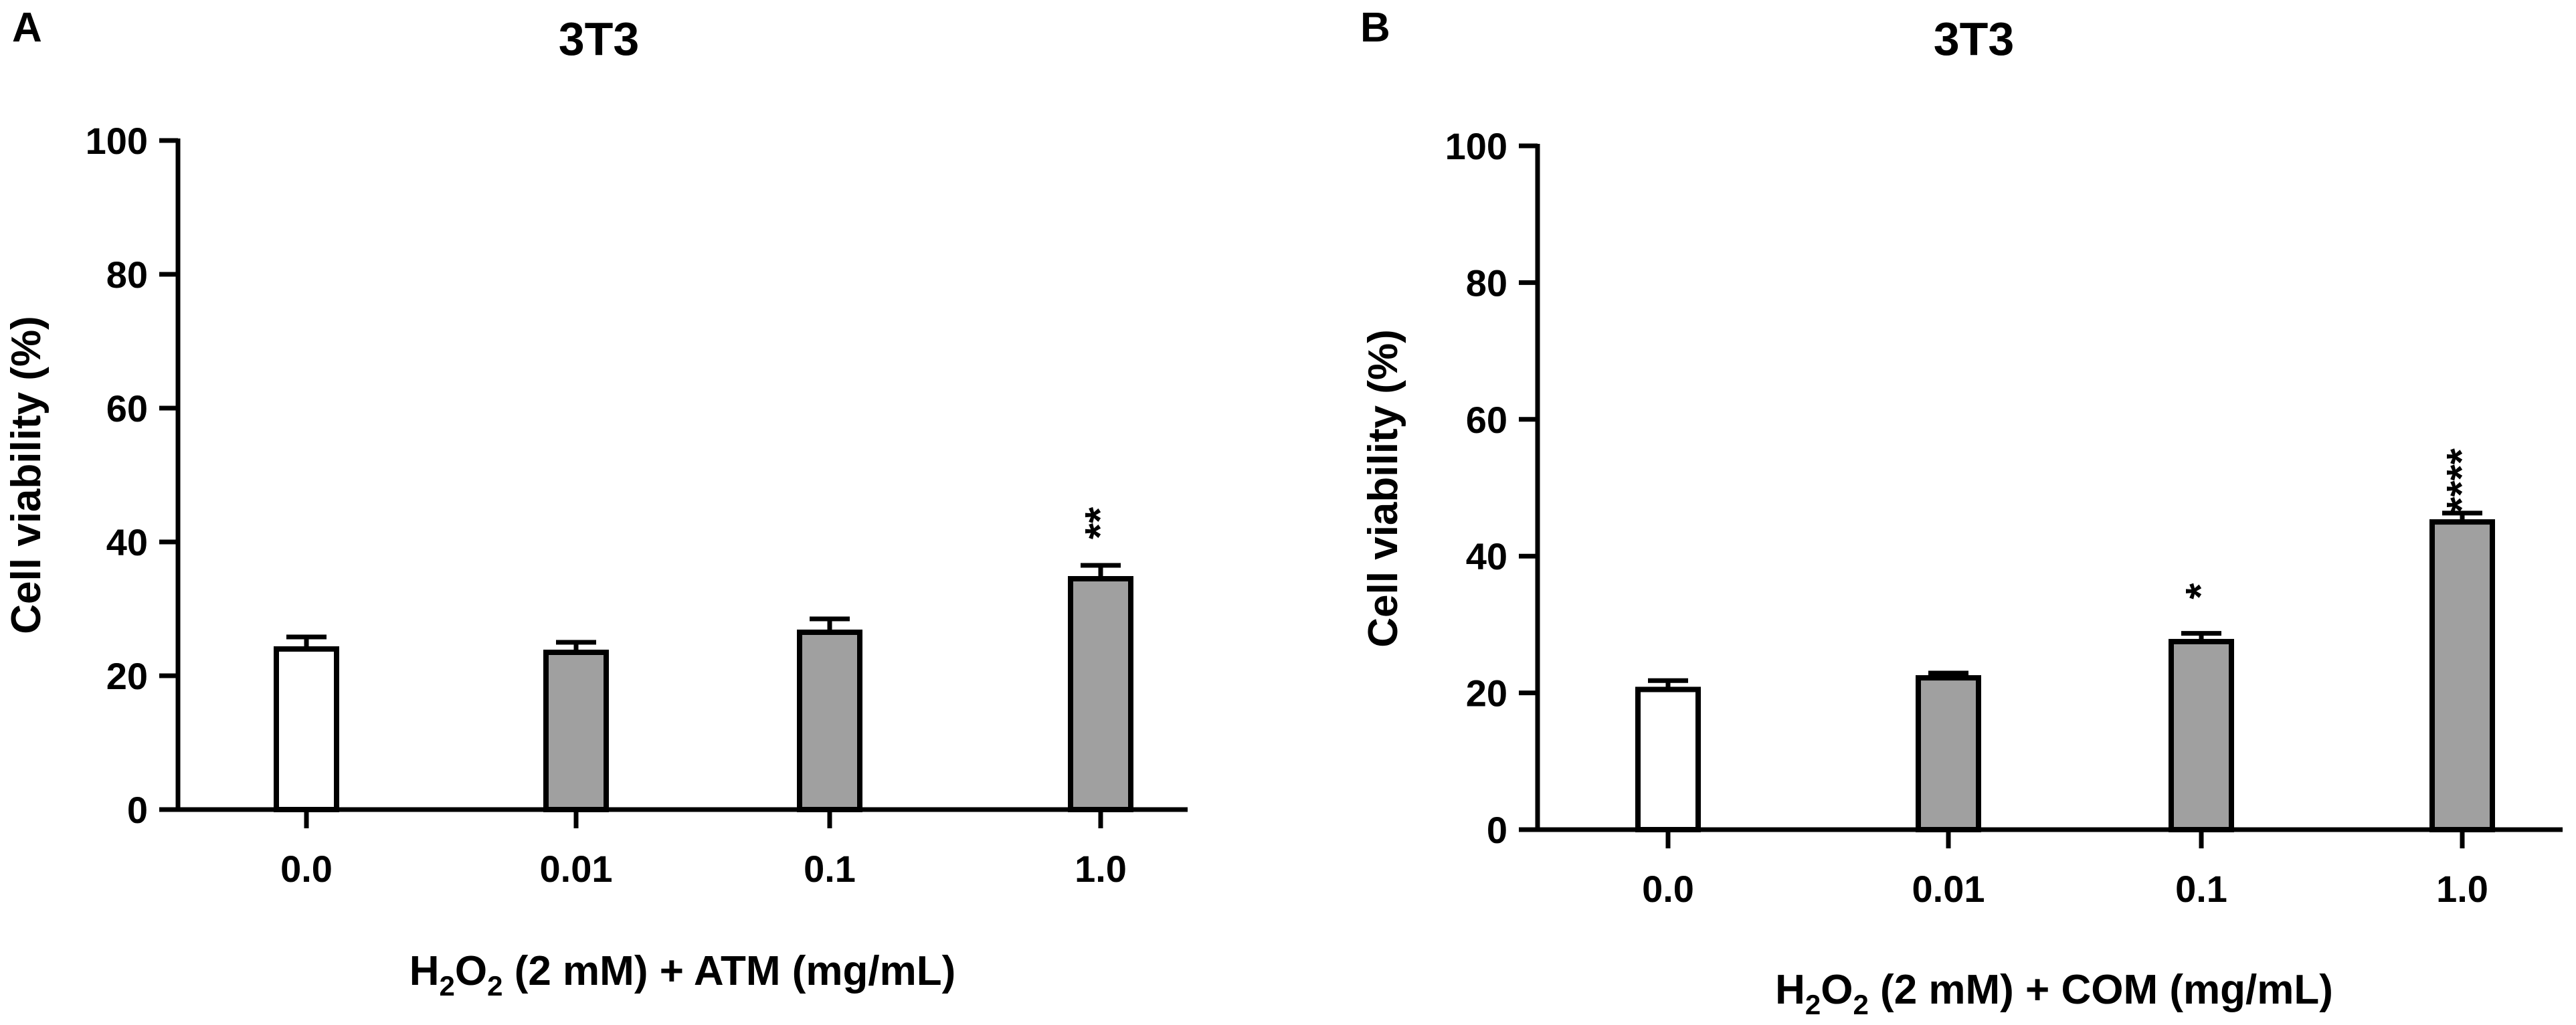 The width and height of the screenshot is (2576, 1025). I want to click on significance-label: **, so click(1100, 523).